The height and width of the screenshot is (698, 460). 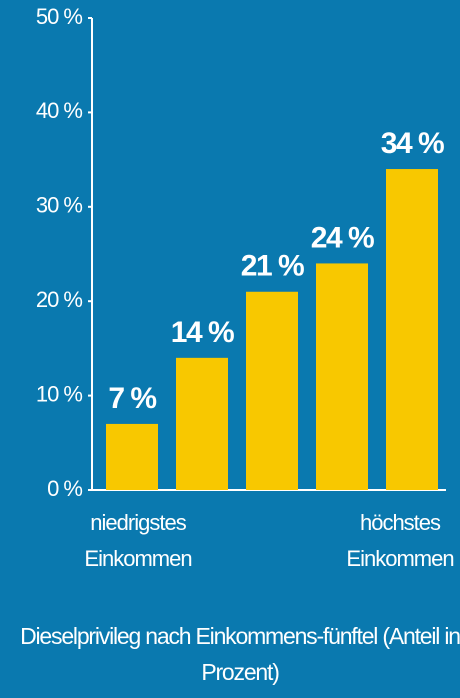 What do you see at coordinates (59, 205) in the screenshot?
I see `y-tick-label: 30 %` at bounding box center [59, 205].